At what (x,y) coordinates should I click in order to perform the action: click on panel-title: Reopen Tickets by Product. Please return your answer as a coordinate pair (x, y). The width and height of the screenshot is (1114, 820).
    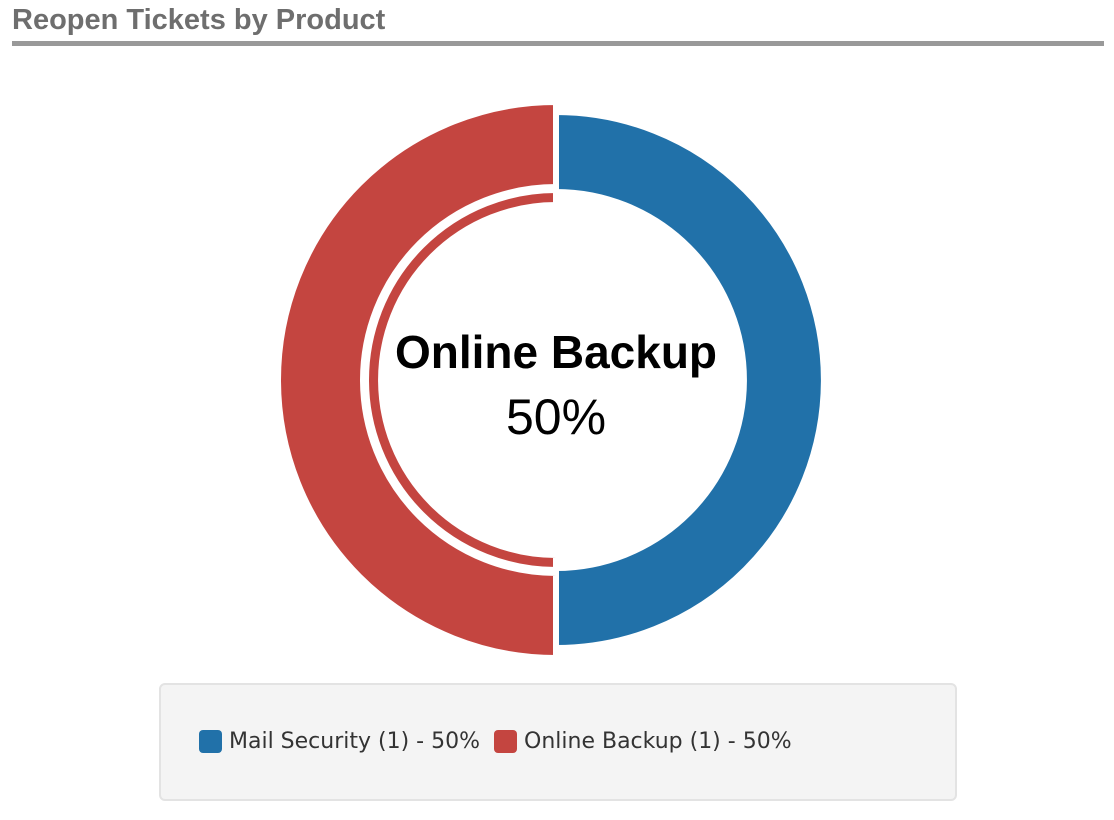
    Looking at the image, I should click on (199, 20).